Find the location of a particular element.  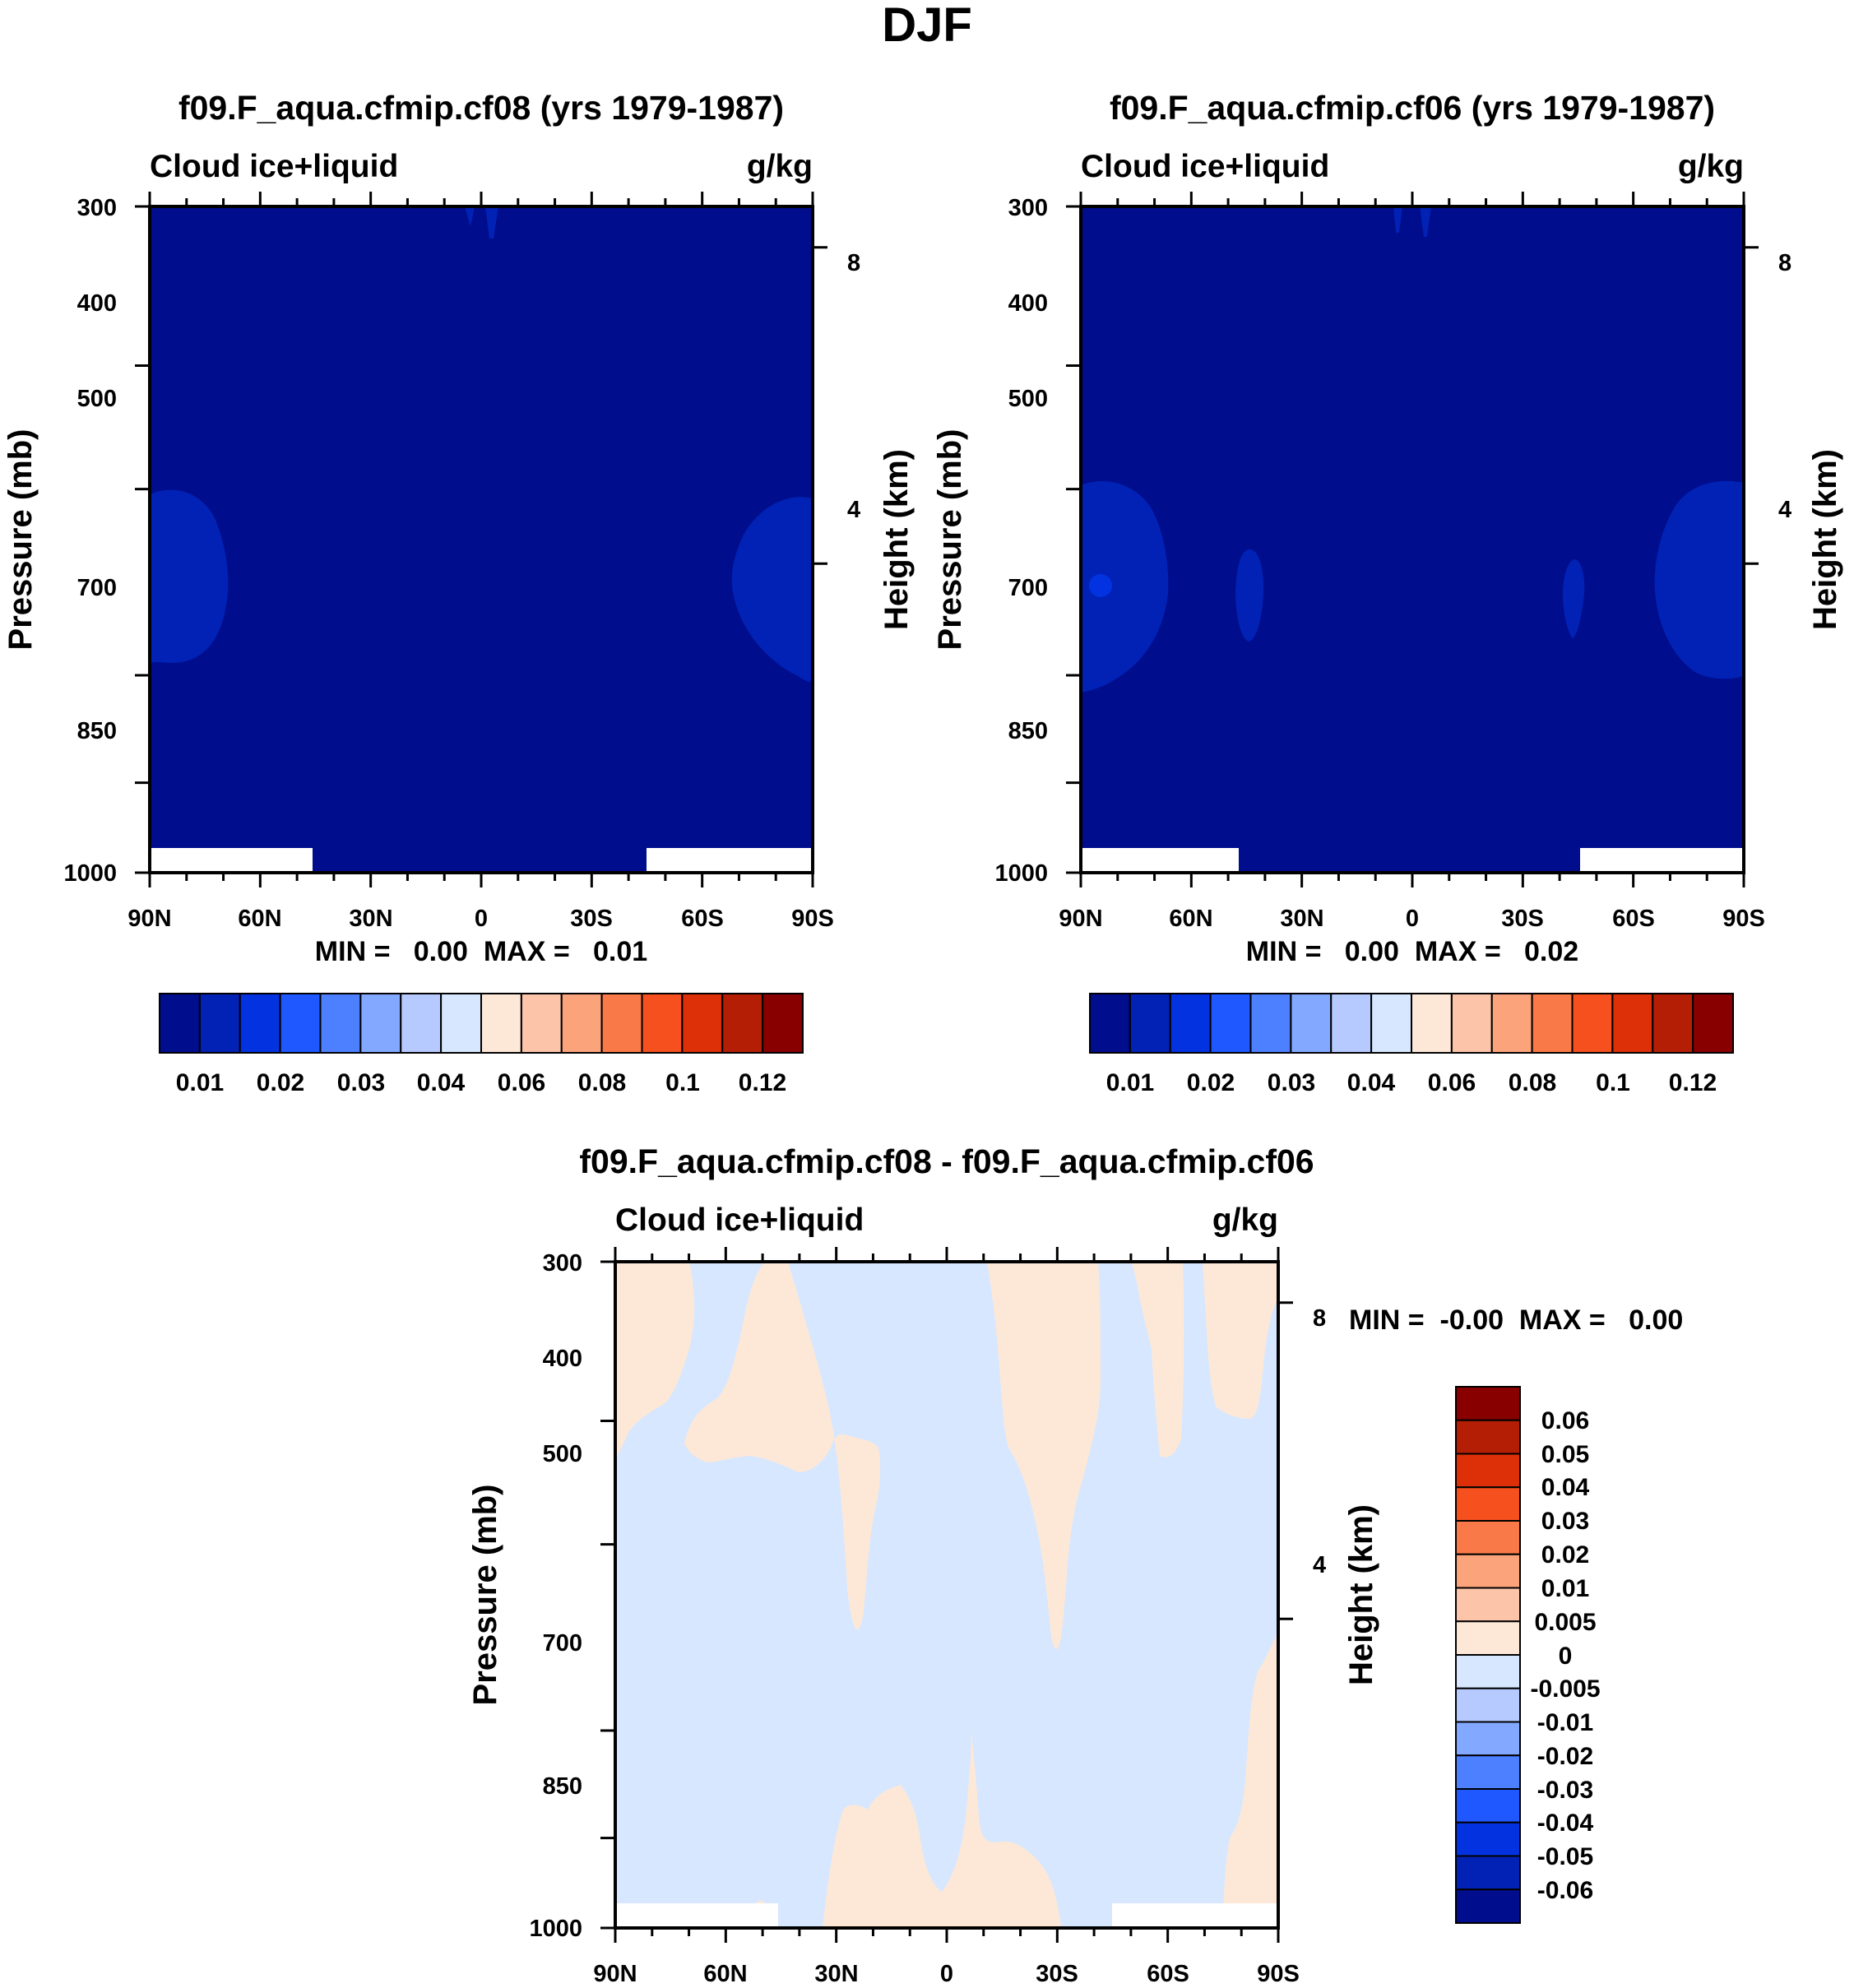

panel-3-x-tick-label-60s: 60S is located at coordinates (1168, 1974).